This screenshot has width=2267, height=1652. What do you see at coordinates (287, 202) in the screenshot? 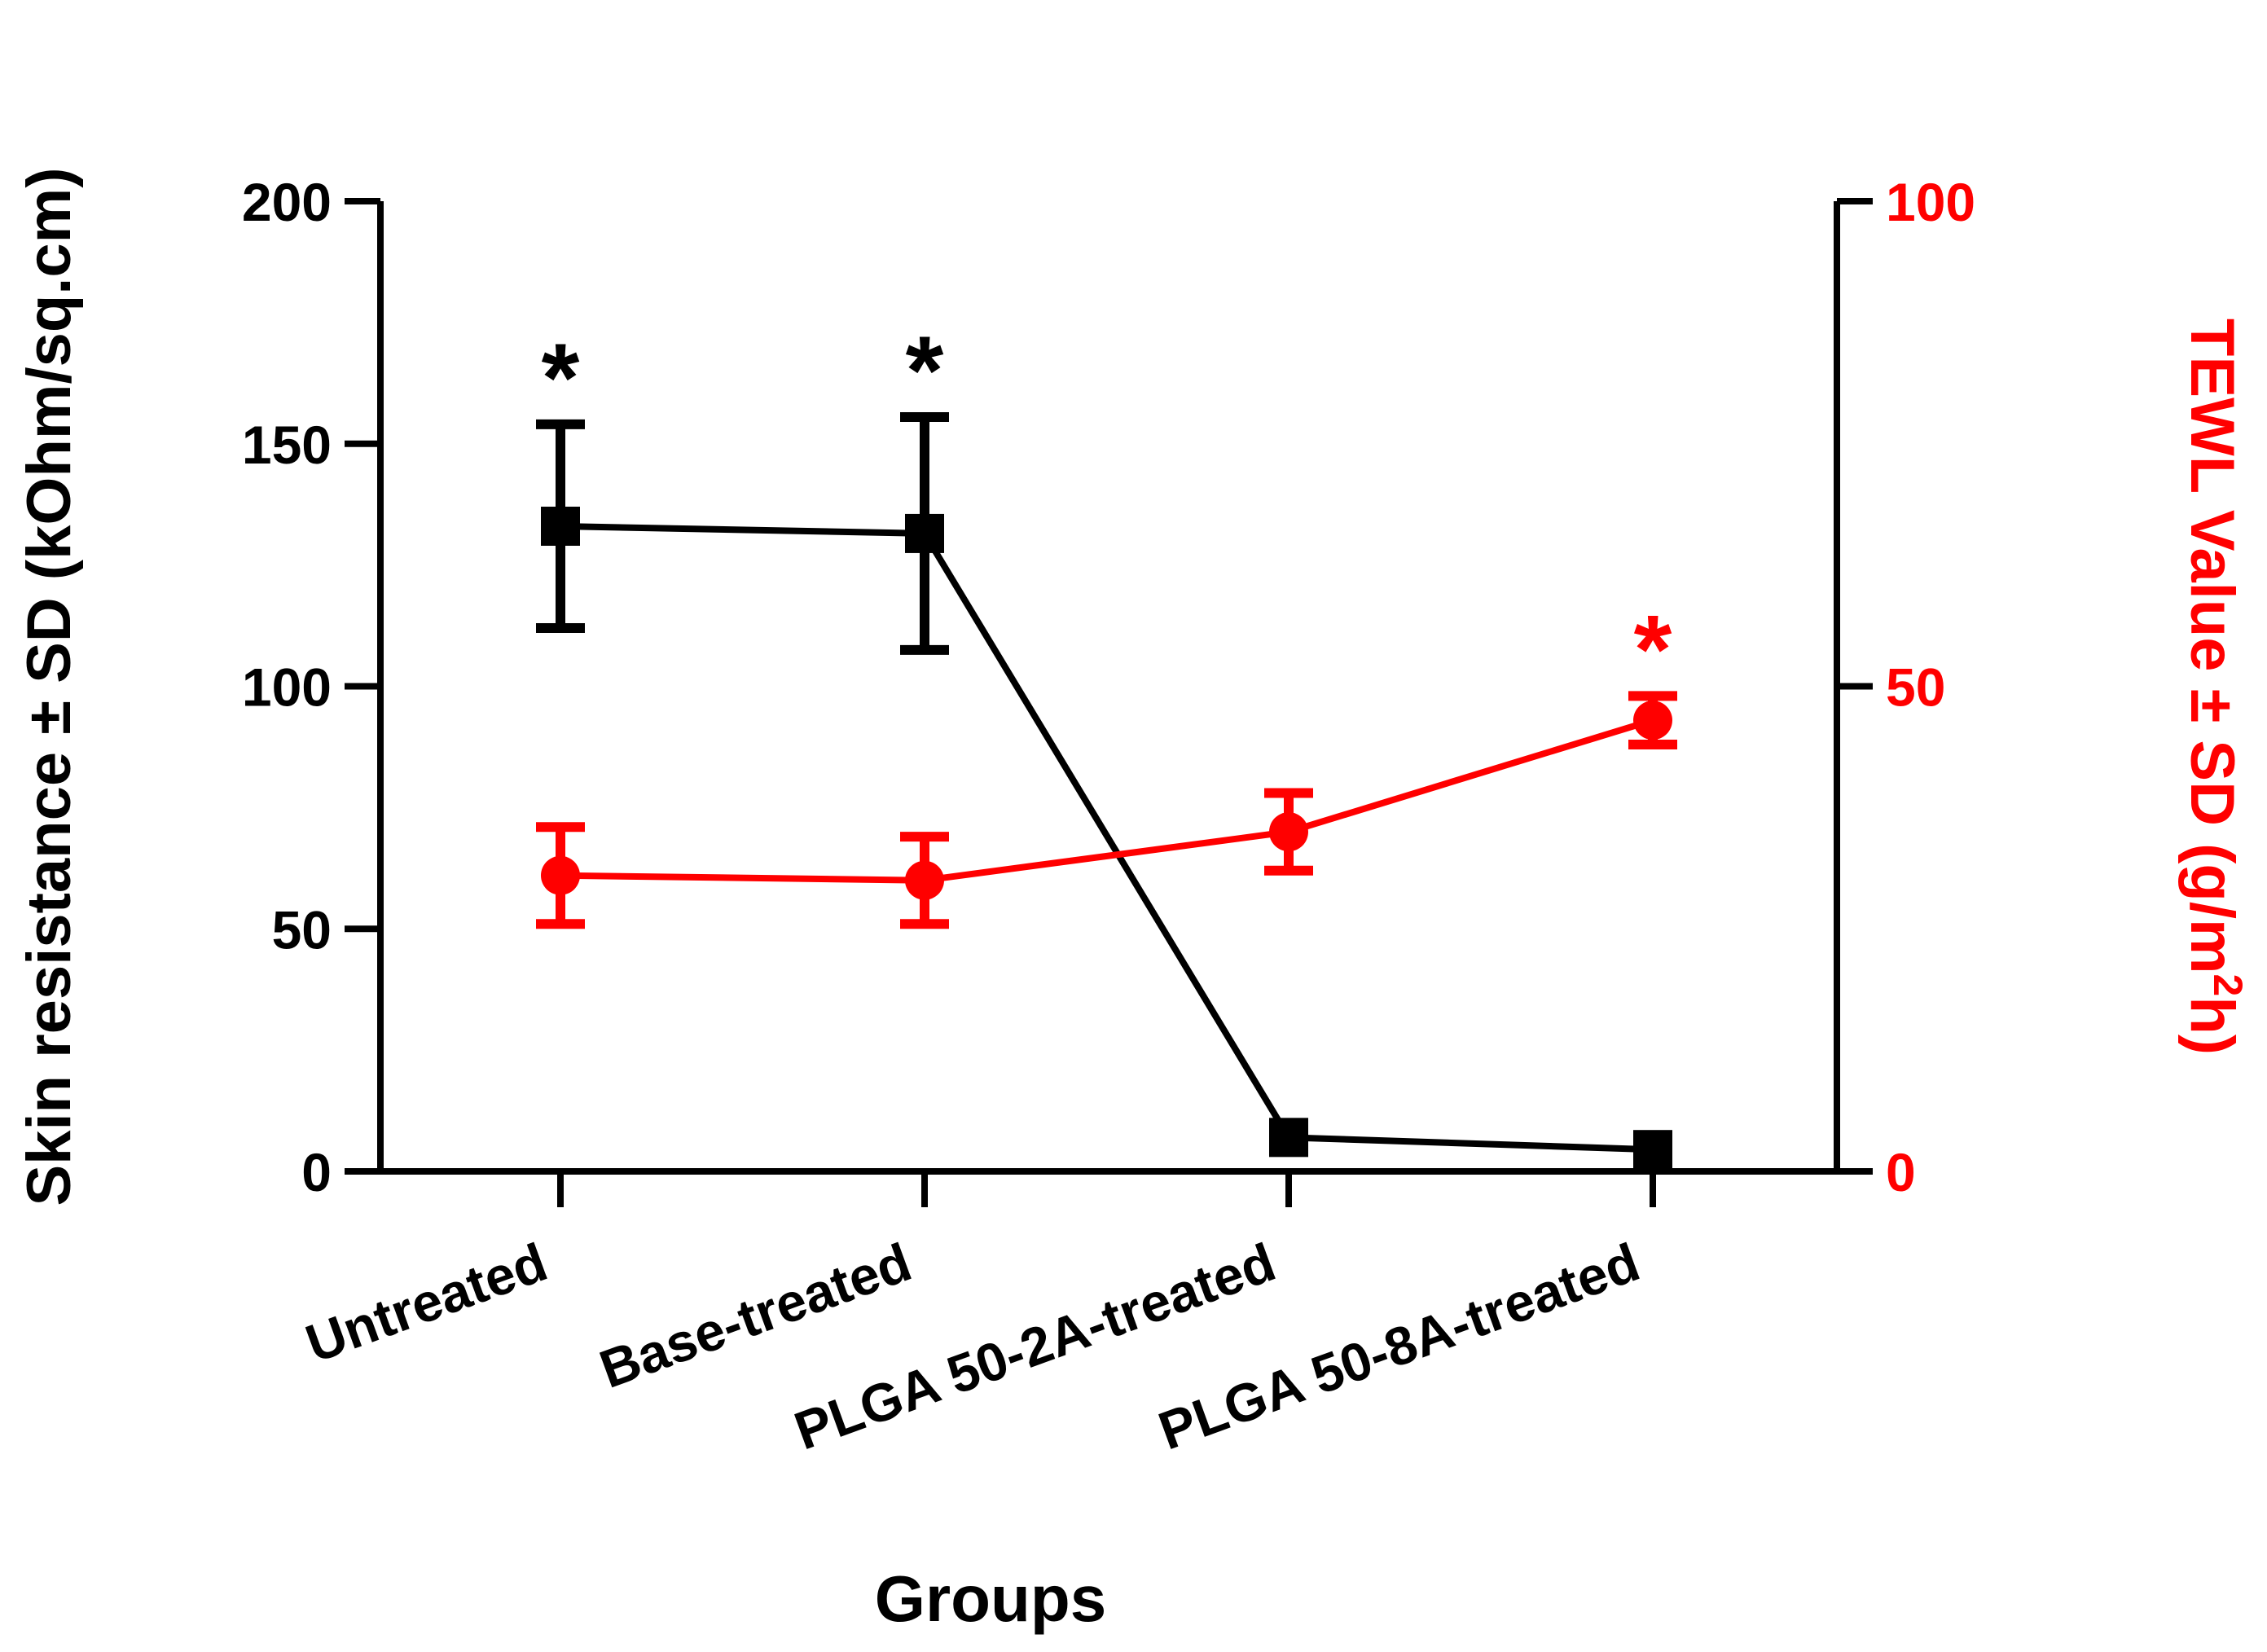
I see `left-tick-label: 200` at bounding box center [287, 202].